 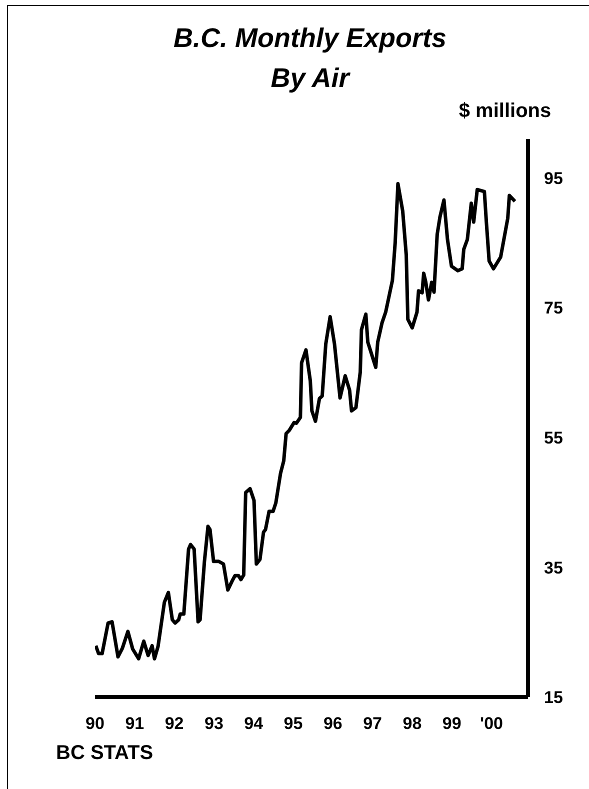 I want to click on x-tick-label: 93, so click(x=214, y=724).